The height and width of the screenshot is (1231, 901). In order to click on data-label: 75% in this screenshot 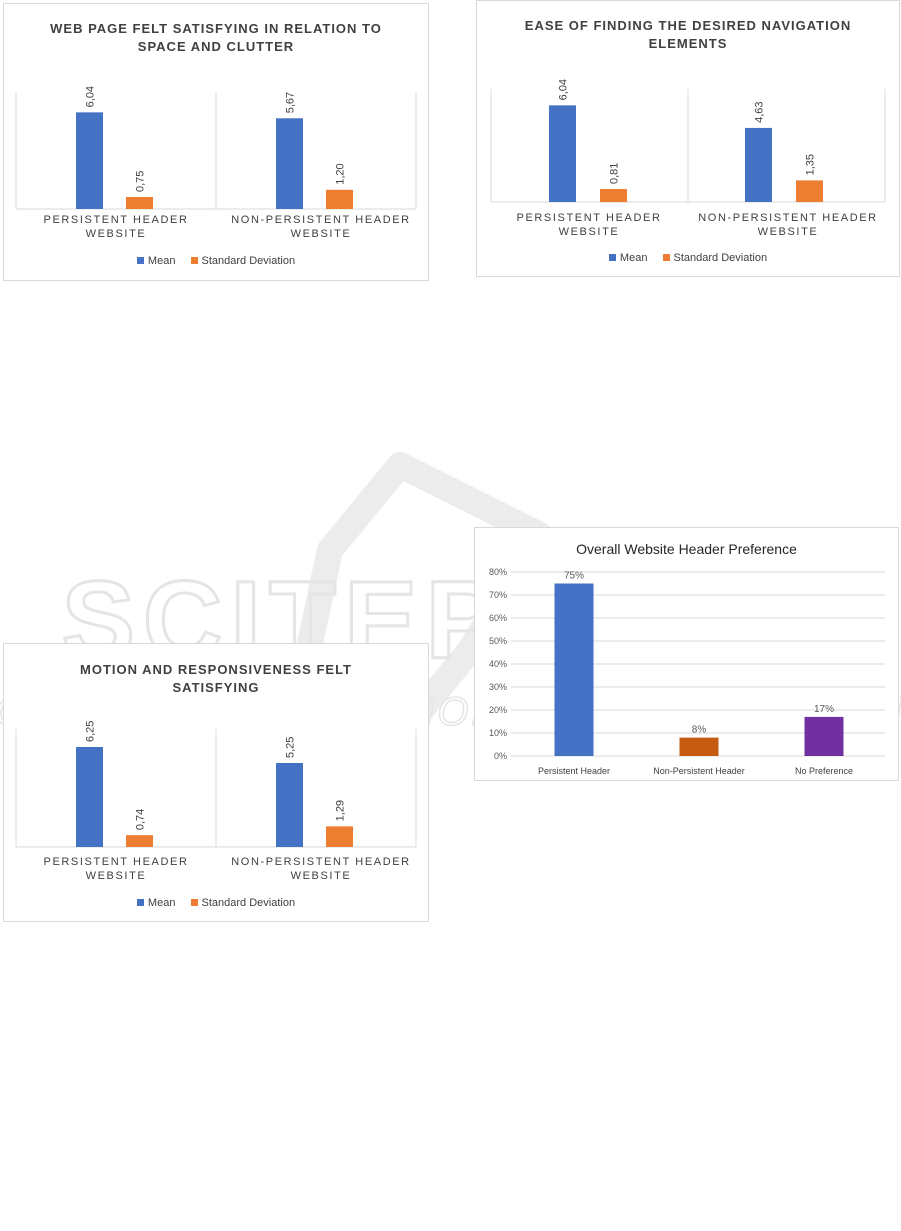, I will do `click(574, 576)`.